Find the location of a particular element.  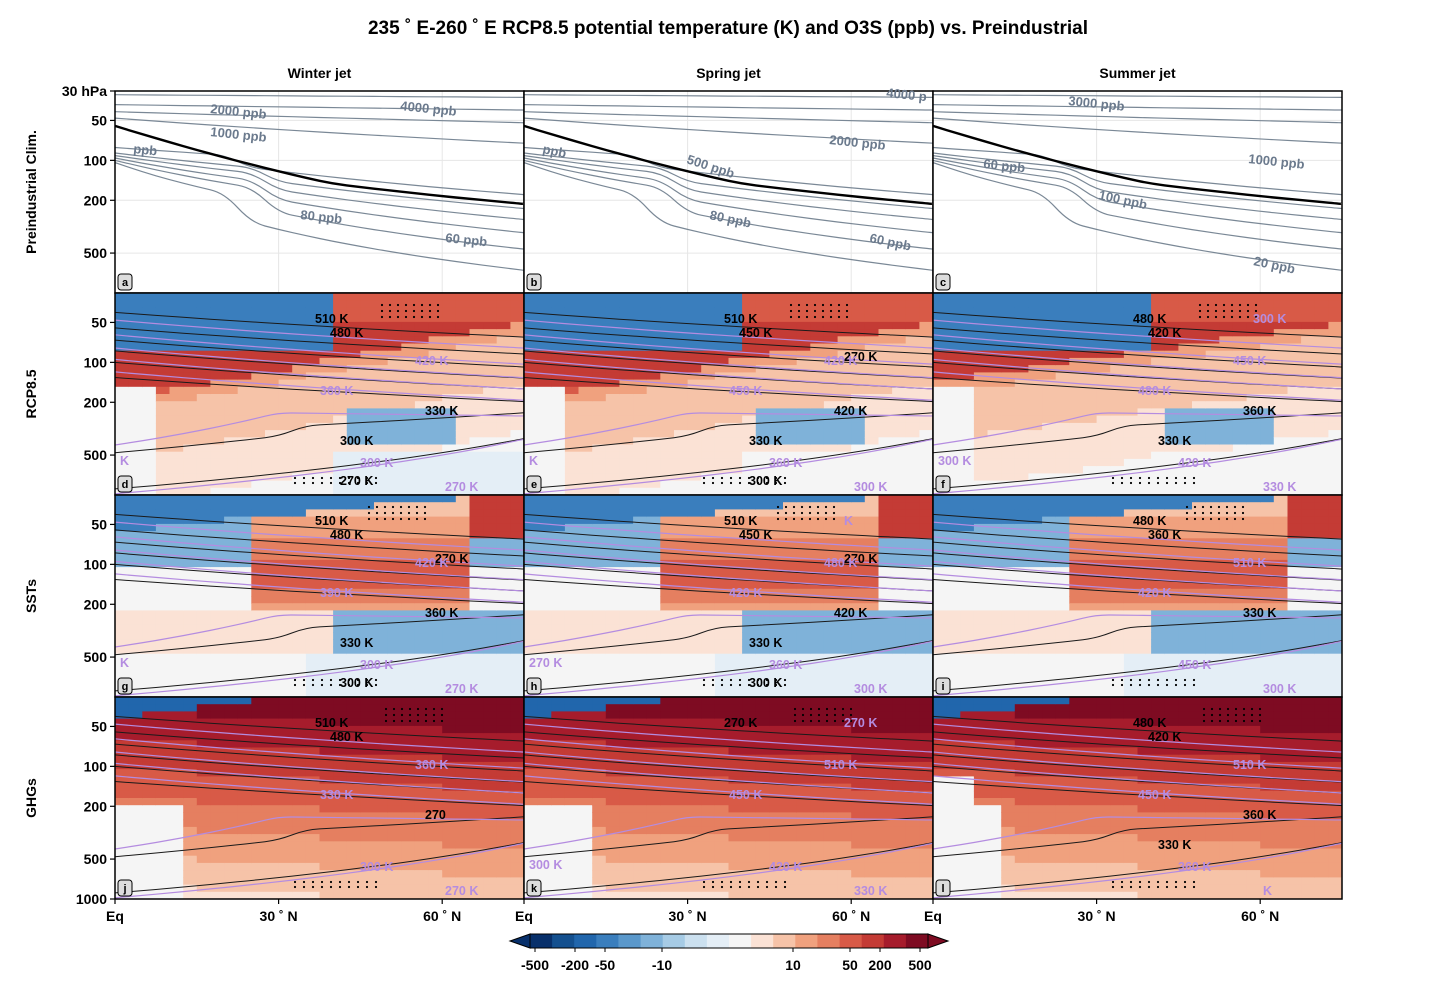

ozone-contour is located at coordinates (728, 188).